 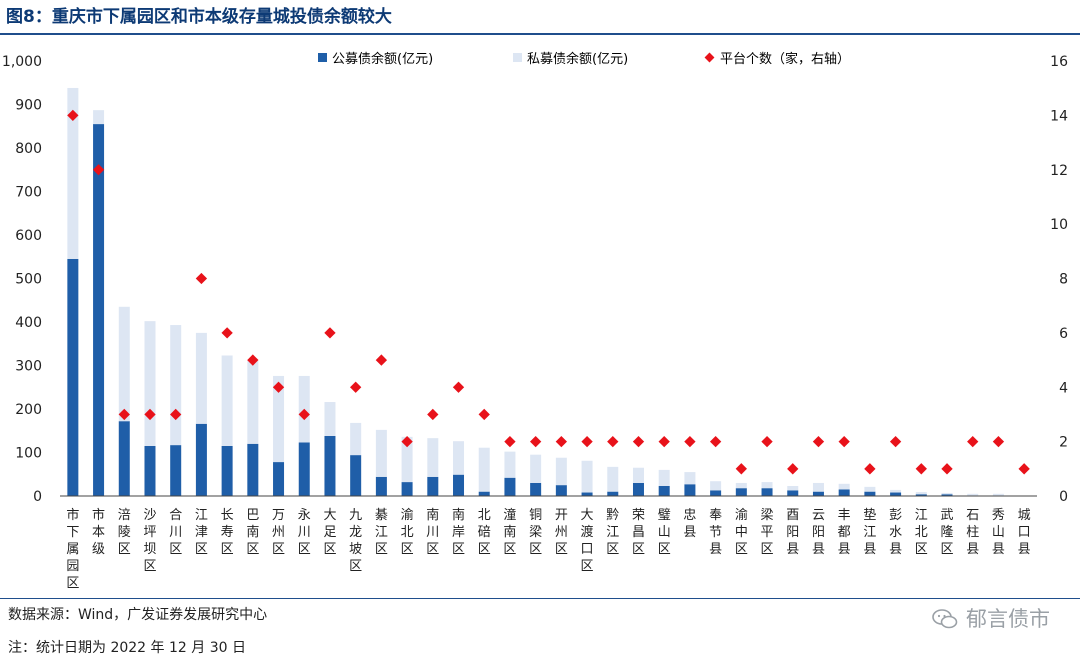 I want to click on left-tick-label: 700, so click(x=28, y=193).